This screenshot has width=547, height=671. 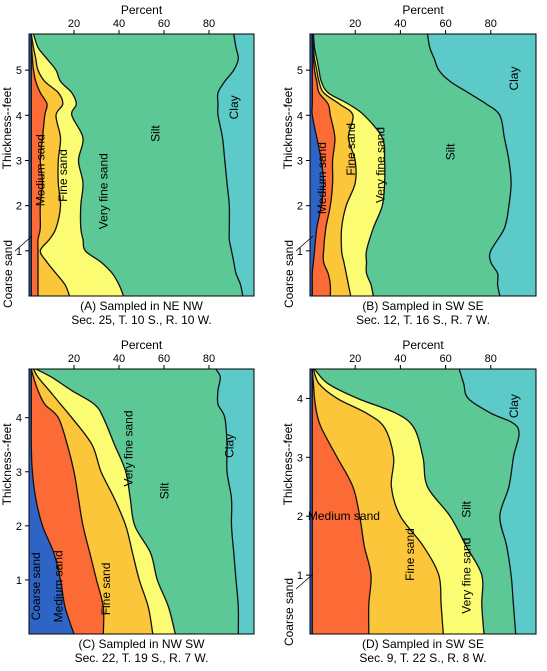 What do you see at coordinates (423, 320) in the screenshot?
I see `caption-line-2: Sec. 12, T. 16 S., R. 7 W.` at bounding box center [423, 320].